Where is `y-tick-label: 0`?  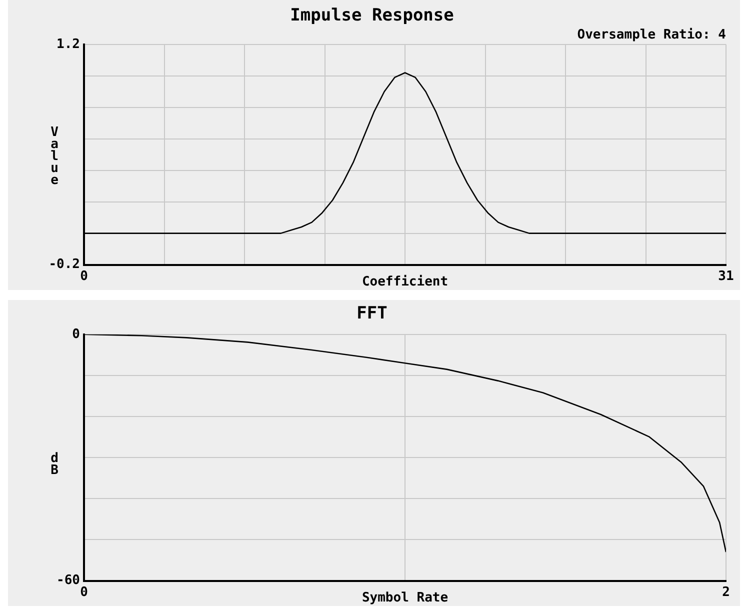 y-tick-label: 0 is located at coordinates (76, 334).